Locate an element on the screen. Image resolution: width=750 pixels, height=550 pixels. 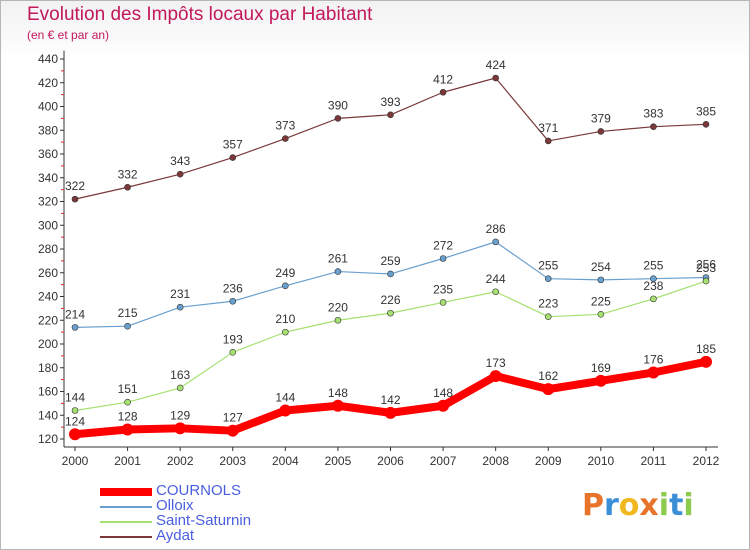
logo-letter: x is located at coordinates (649, 505).